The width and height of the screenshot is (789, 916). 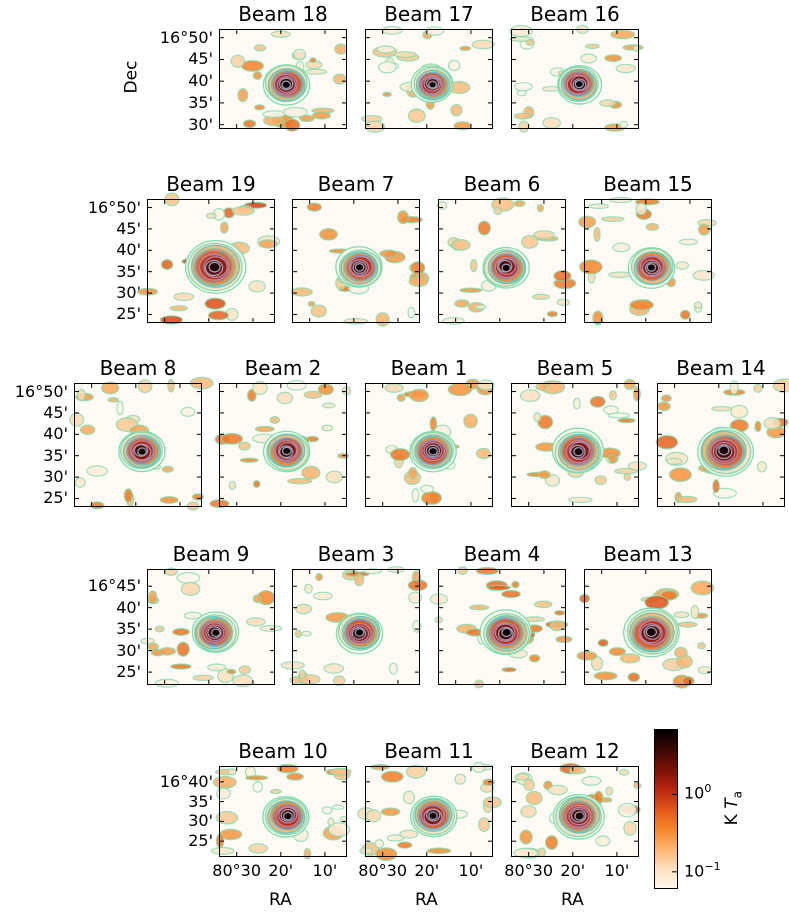 I want to click on colorbar-label: K Ta, so click(x=733, y=808).